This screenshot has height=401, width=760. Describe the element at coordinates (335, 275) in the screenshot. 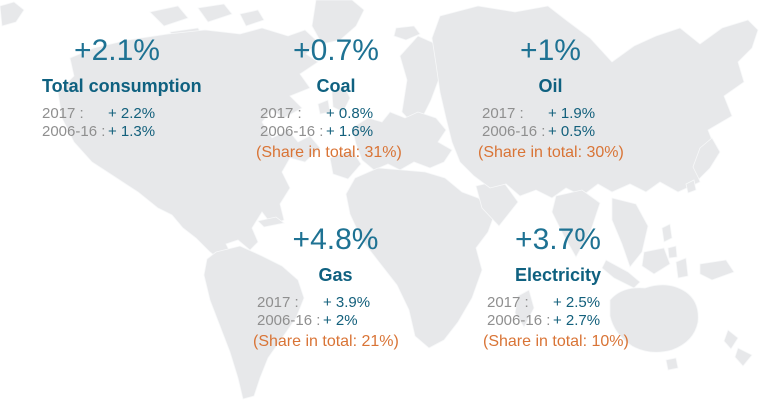

I see `category-name: Gas` at that location.